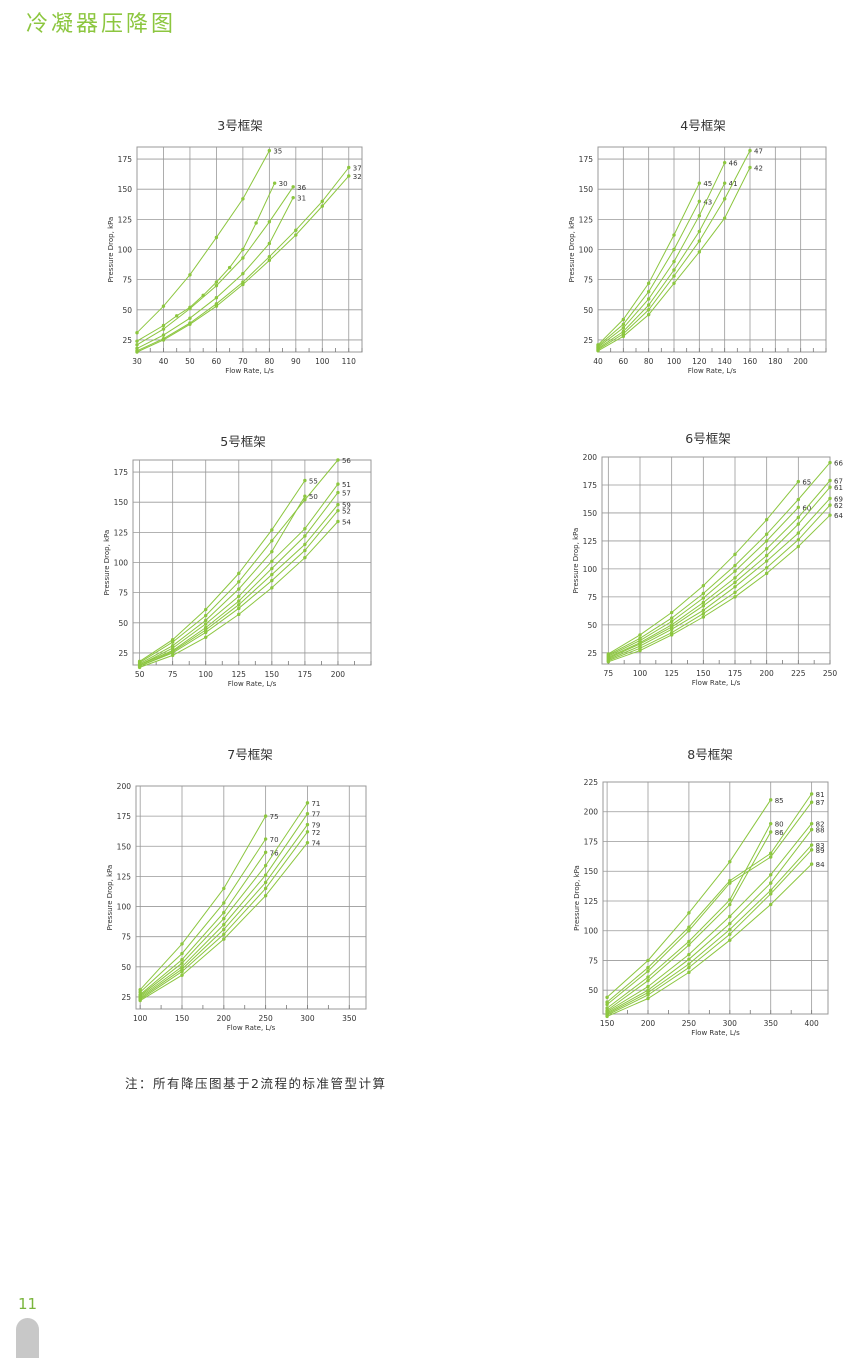  I want to click on x-tick-label: 225, so click(798, 673).